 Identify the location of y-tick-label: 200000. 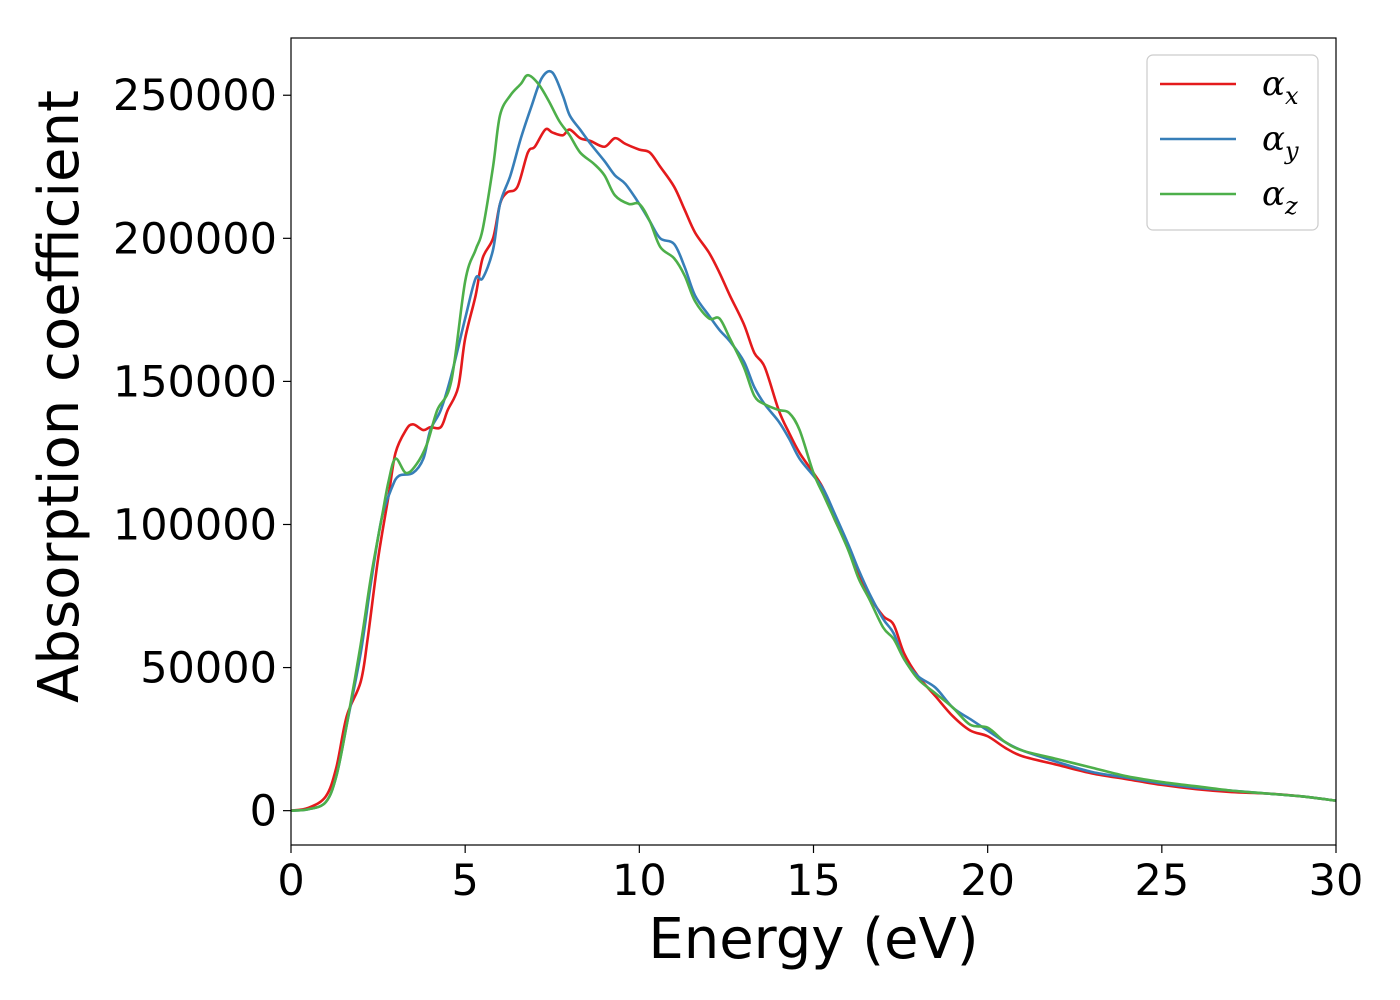
(195, 239).